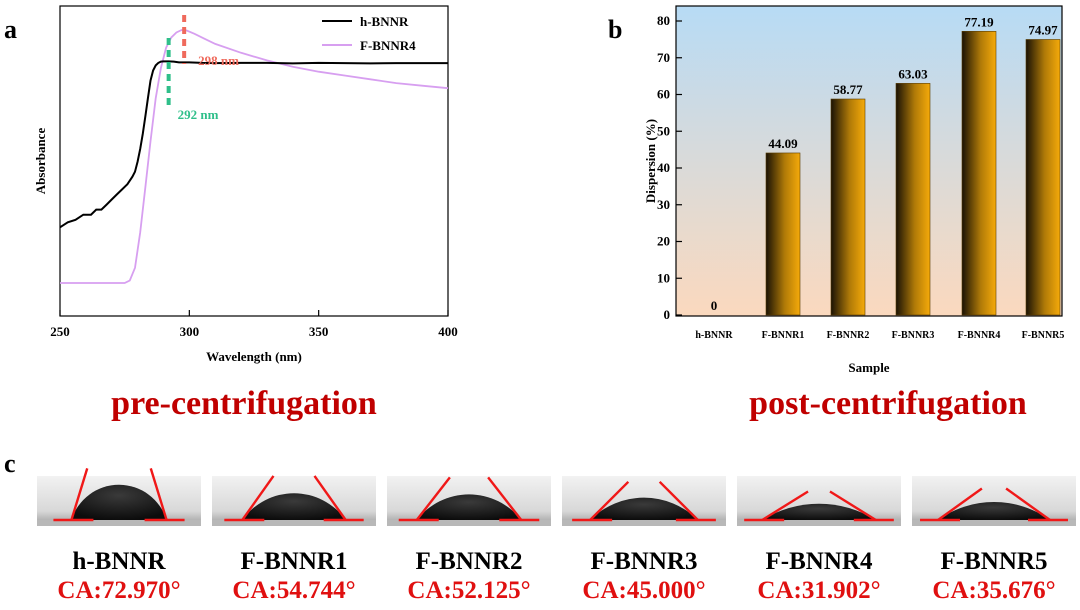 The image size is (1080, 610). I want to click on droplet-sample-name: F-BNNR4, so click(819, 561).